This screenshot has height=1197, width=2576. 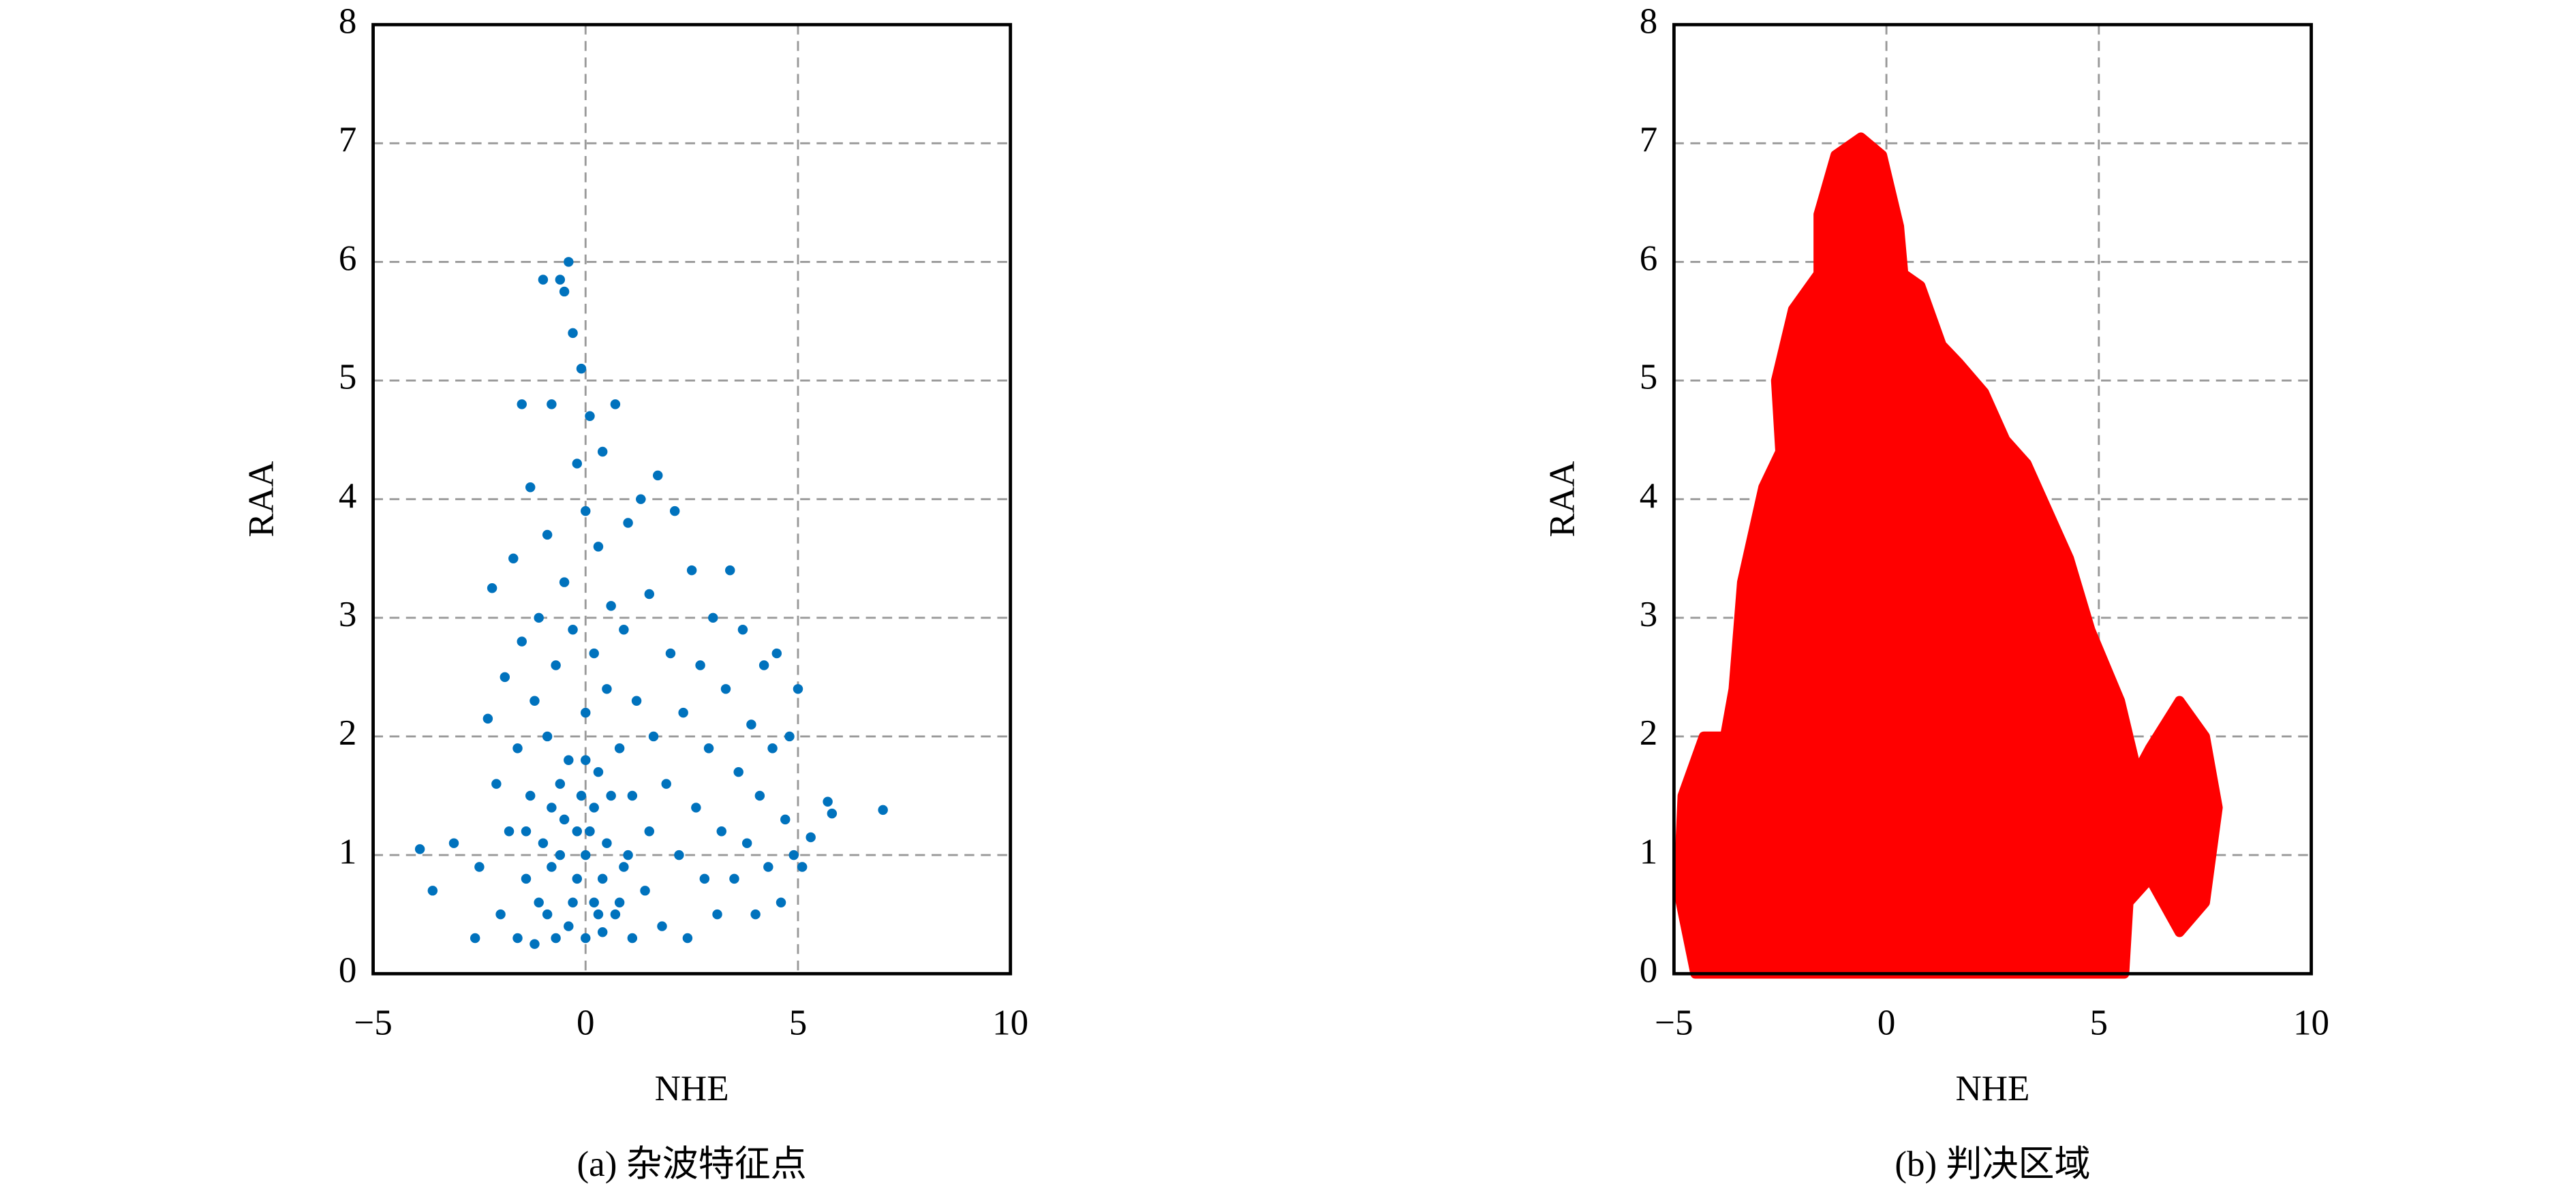 I want to click on caption: (a) 杂波特征点, so click(x=692, y=1164).